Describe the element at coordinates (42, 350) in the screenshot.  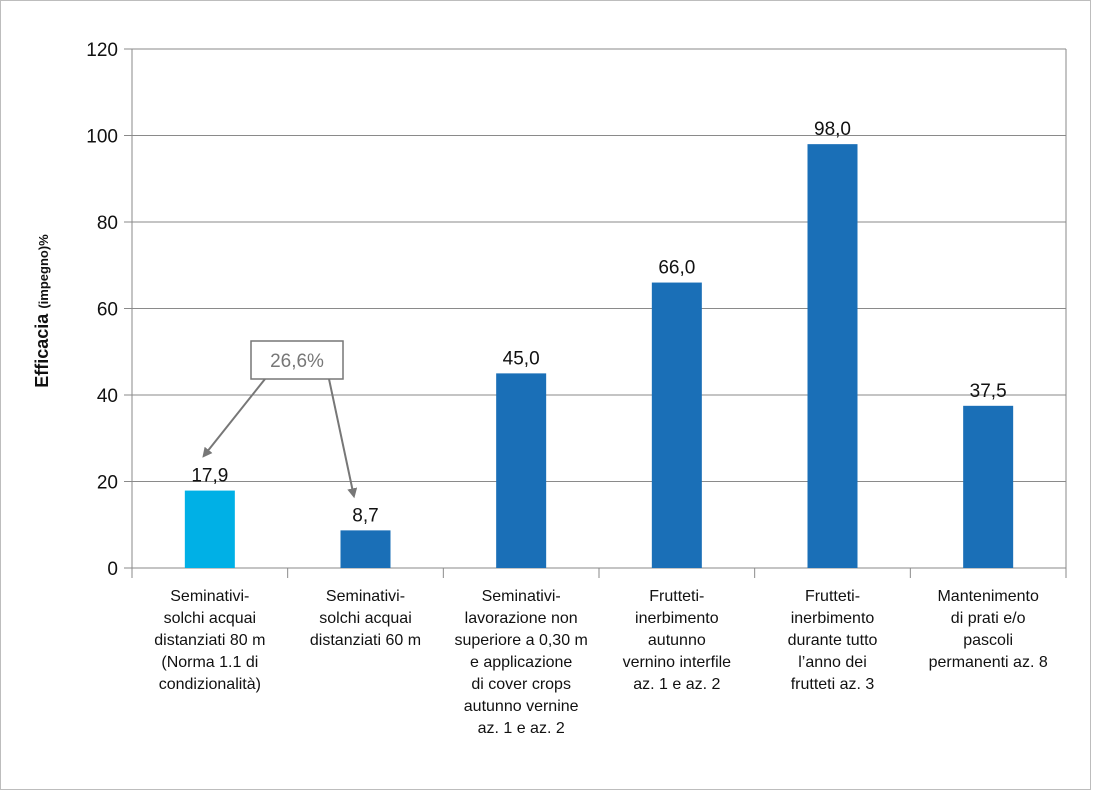
I see `y-axis-label-main: Efficacia` at that location.